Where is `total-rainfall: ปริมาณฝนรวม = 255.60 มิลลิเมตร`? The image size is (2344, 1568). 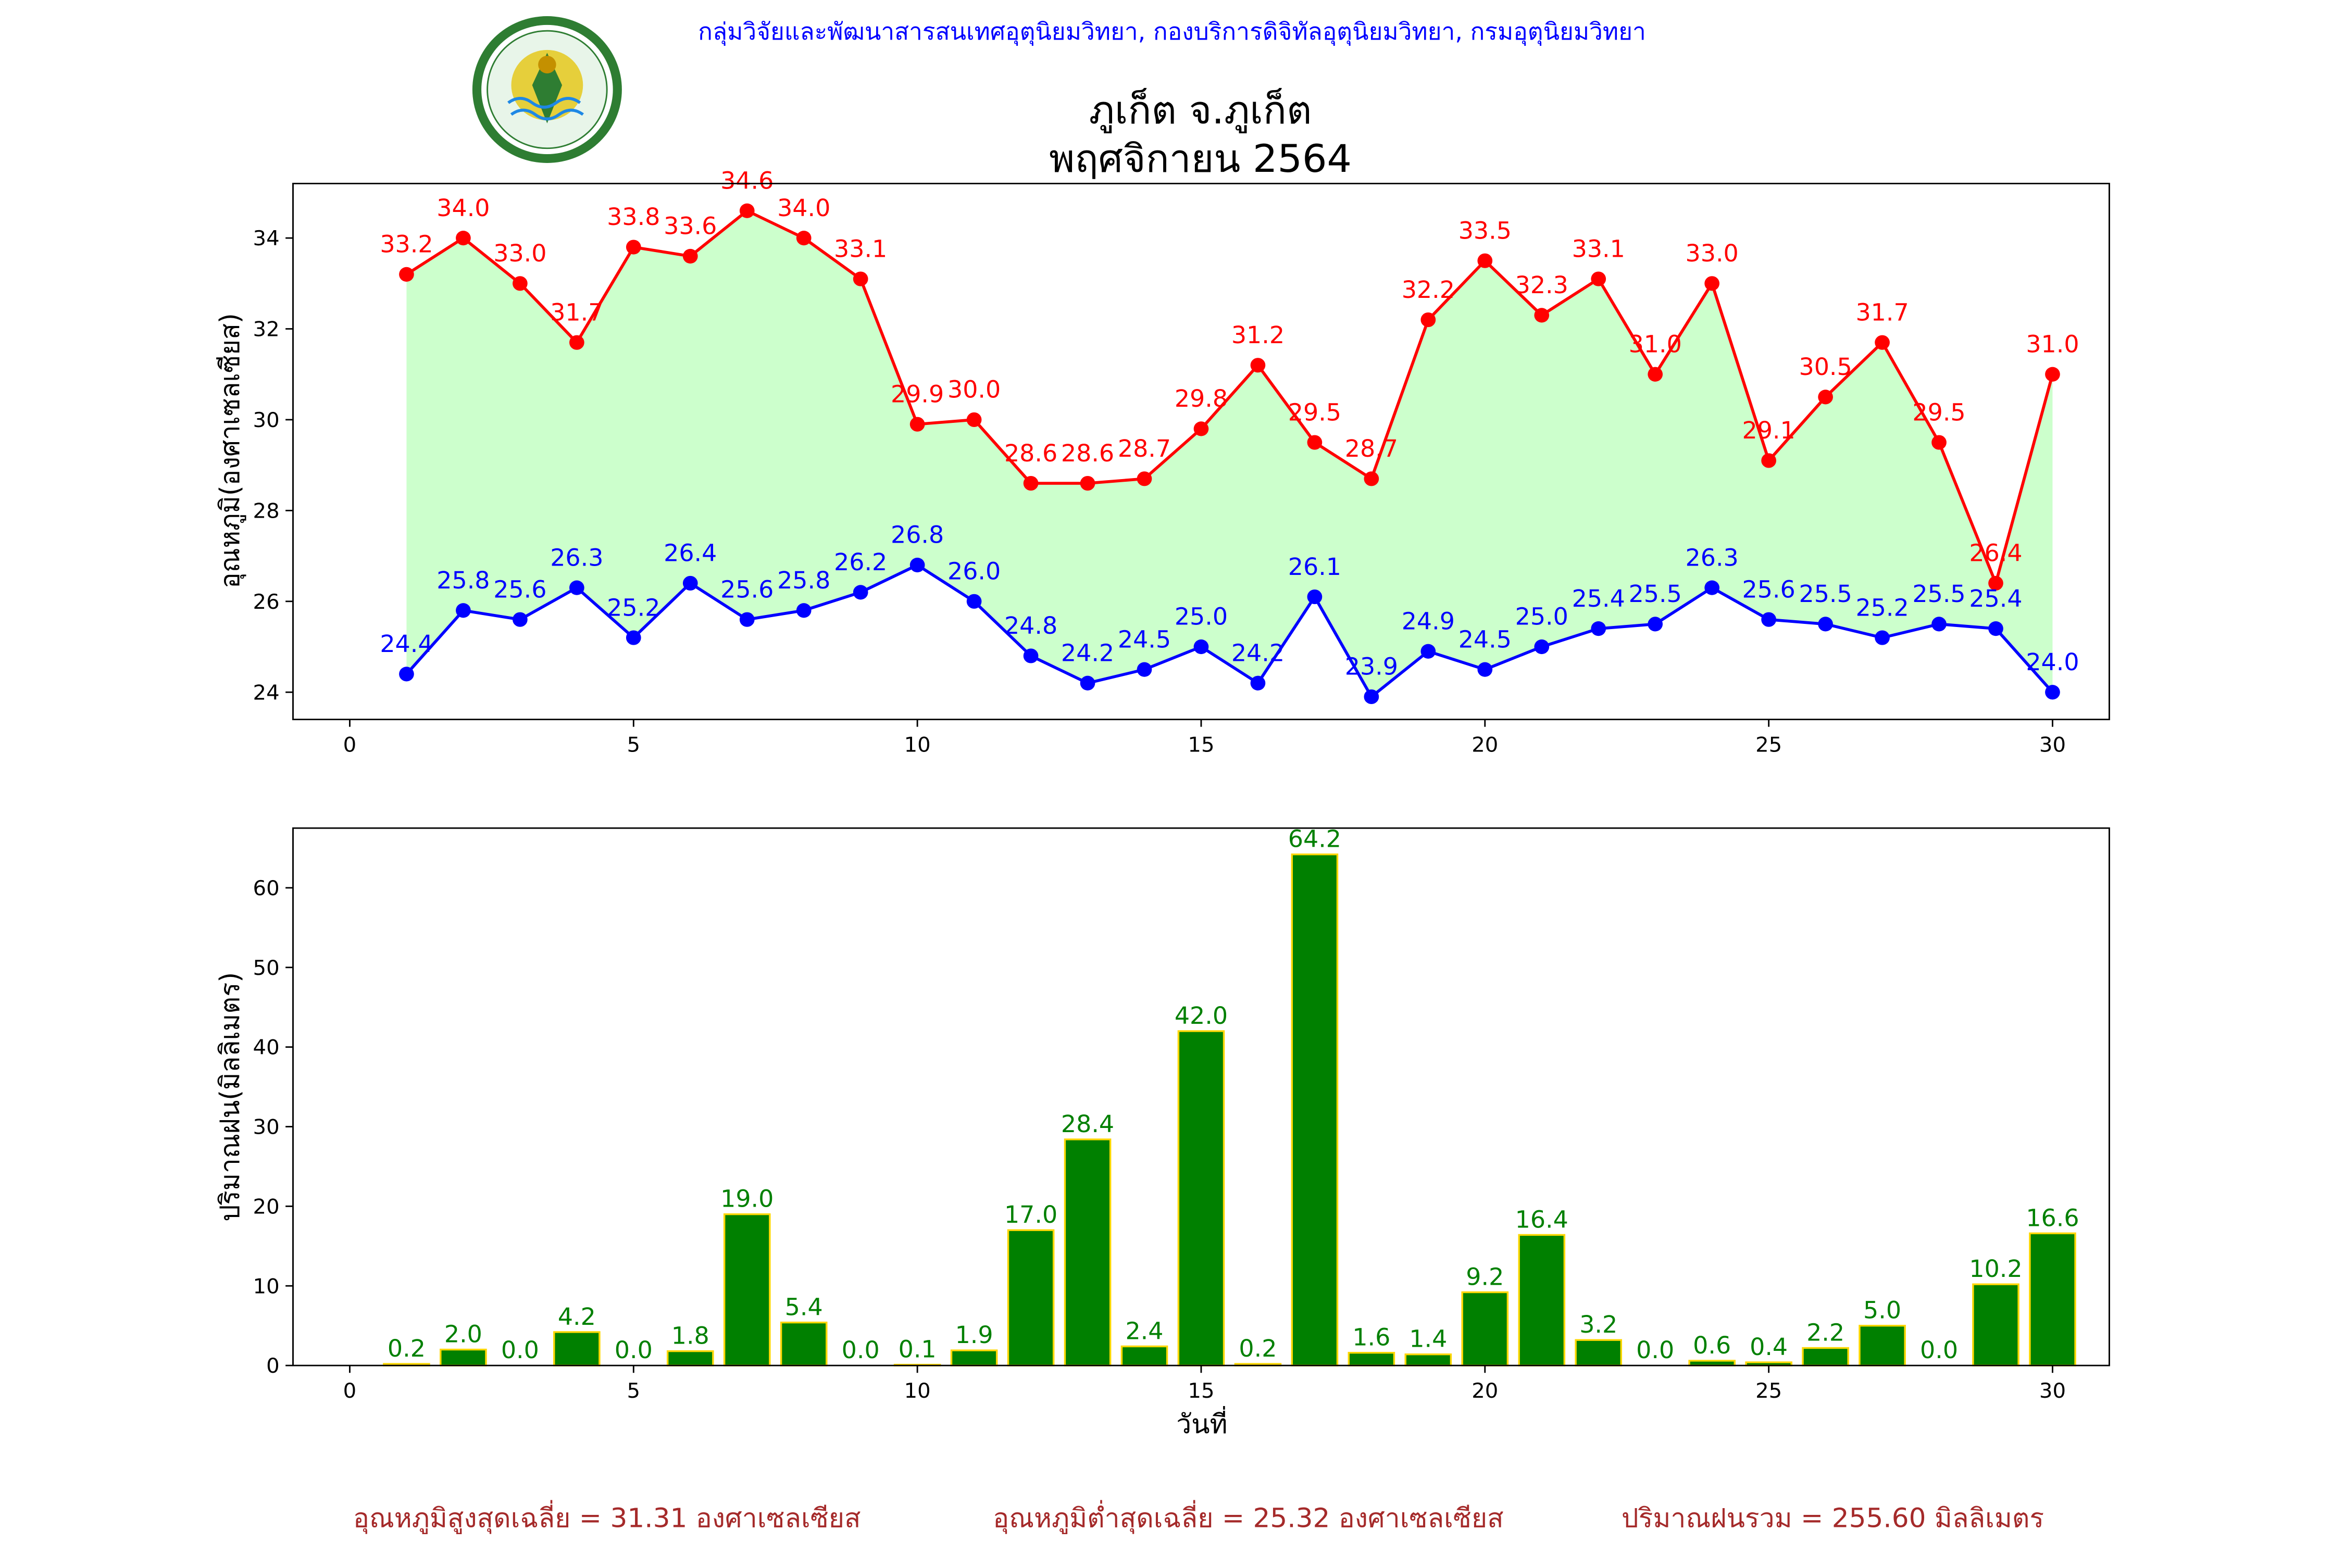
total-rainfall: ปริมาณฝนรวม = 255.60 มิลลิเมตร is located at coordinates (1833, 1519).